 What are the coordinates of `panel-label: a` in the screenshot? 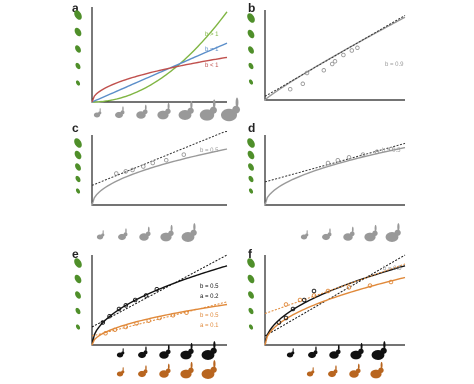 It's located at (75, 8).